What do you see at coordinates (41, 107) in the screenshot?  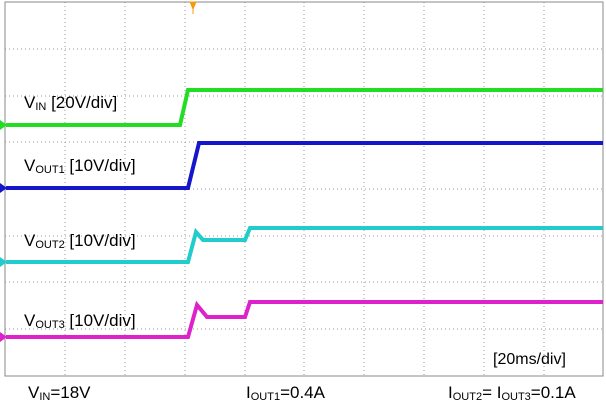 I see `label-sub: IN` at bounding box center [41, 107].